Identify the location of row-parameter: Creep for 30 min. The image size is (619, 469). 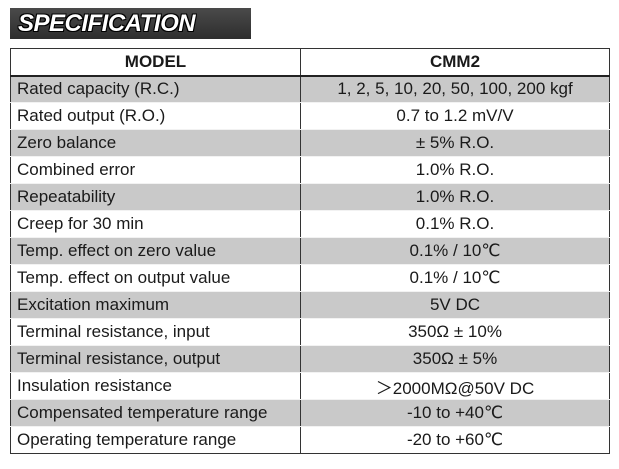
(155, 224).